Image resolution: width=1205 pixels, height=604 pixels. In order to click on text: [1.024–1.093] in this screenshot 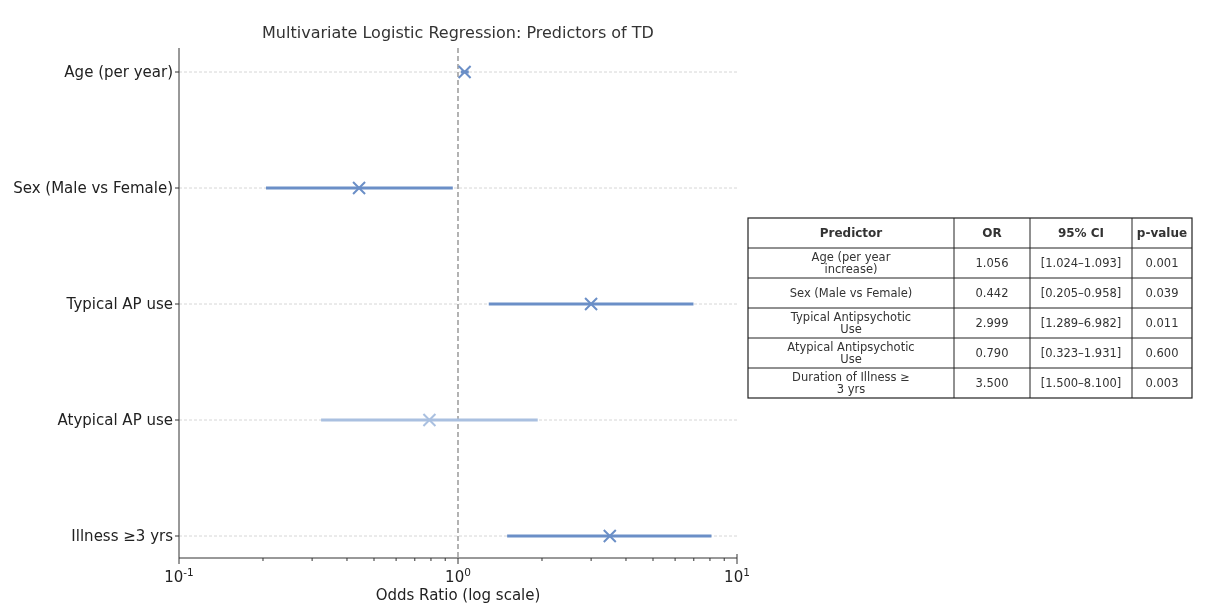, I will do `click(1081, 263)`.